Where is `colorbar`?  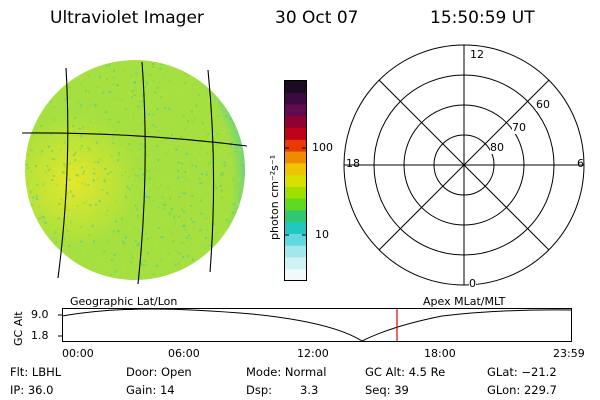 colorbar is located at coordinates (295, 181).